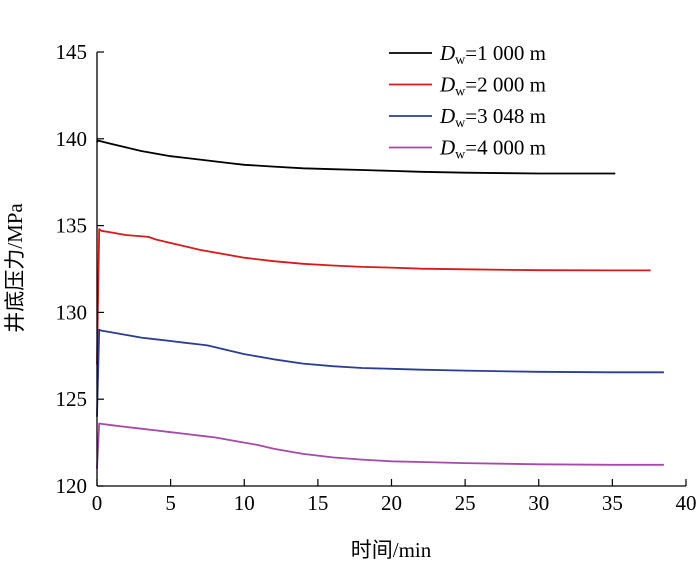 The width and height of the screenshot is (700, 564). I want to click on x-tick-label: 5, so click(170, 503).